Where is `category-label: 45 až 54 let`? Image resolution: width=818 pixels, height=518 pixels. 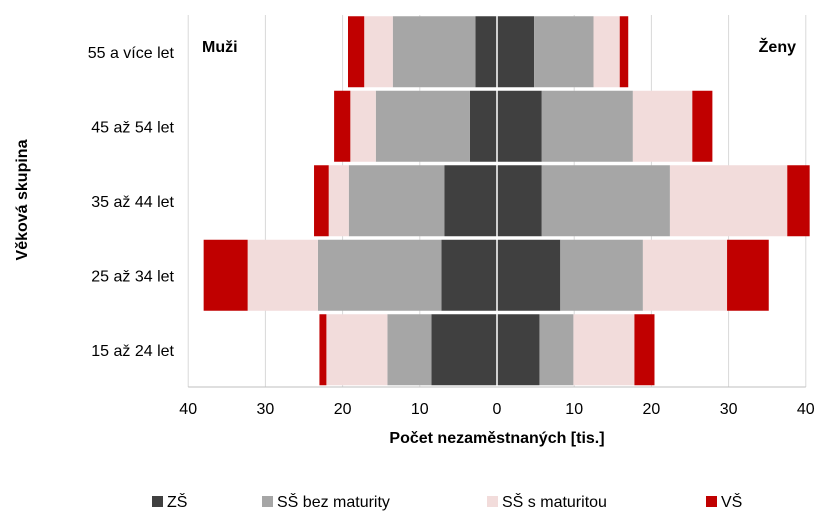 category-label: 45 až 54 let is located at coordinates (132, 127).